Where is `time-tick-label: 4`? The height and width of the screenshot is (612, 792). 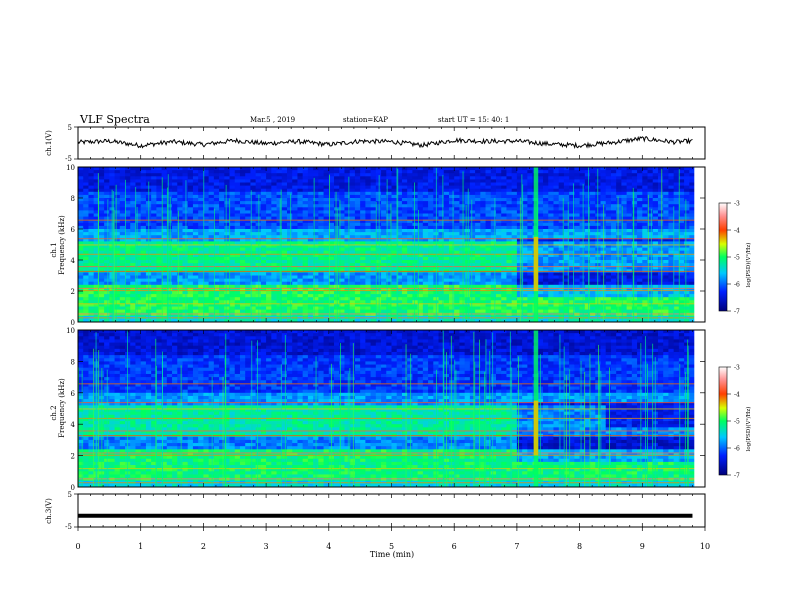 time-tick-label: 4 is located at coordinates (328, 546).